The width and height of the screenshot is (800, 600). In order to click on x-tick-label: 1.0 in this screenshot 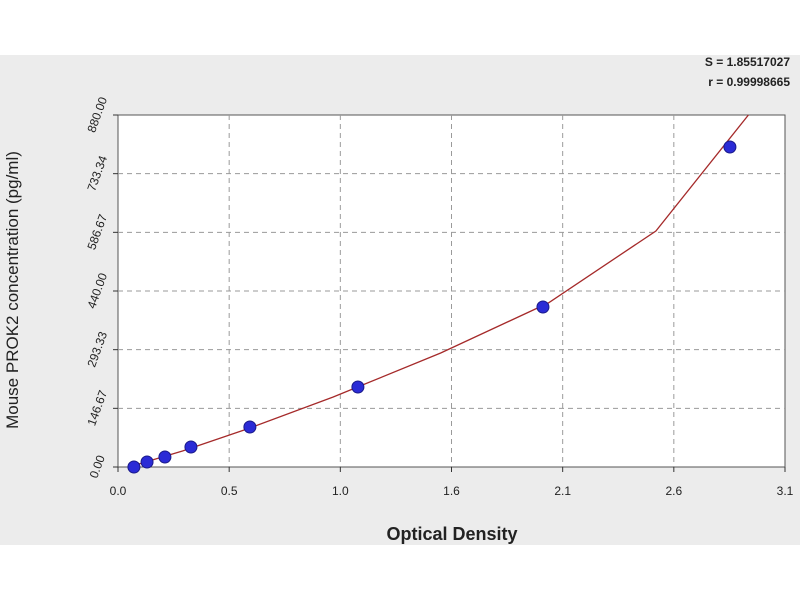, I will do `click(340, 491)`.